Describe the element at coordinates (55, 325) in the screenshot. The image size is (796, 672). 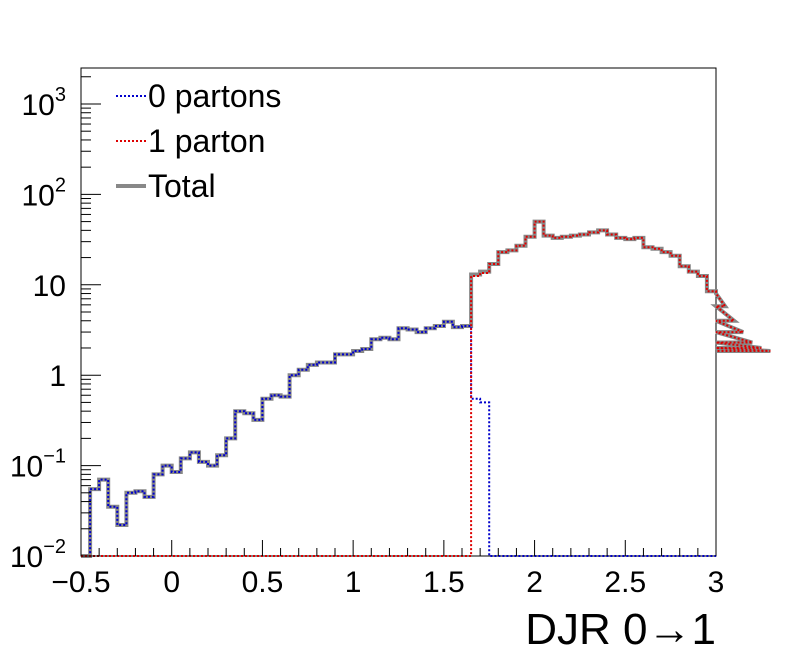
I see `y-axis: 10⁻² 10⁻¹ 1 10 10² 10³` at that location.